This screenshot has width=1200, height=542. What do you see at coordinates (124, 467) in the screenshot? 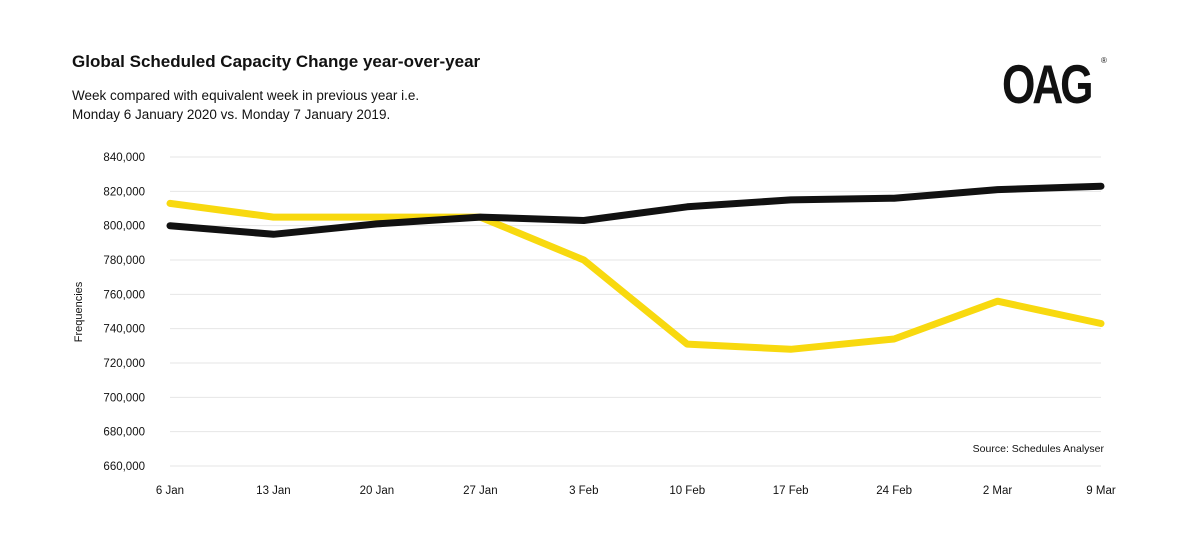
I see `y-tick-label: 660,000` at bounding box center [124, 467].